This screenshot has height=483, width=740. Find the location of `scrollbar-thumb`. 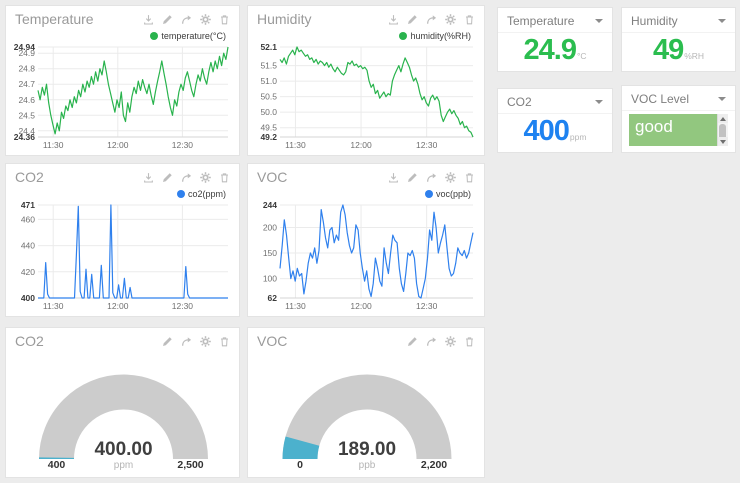

scrollbar-thumb is located at coordinates (722, 135).